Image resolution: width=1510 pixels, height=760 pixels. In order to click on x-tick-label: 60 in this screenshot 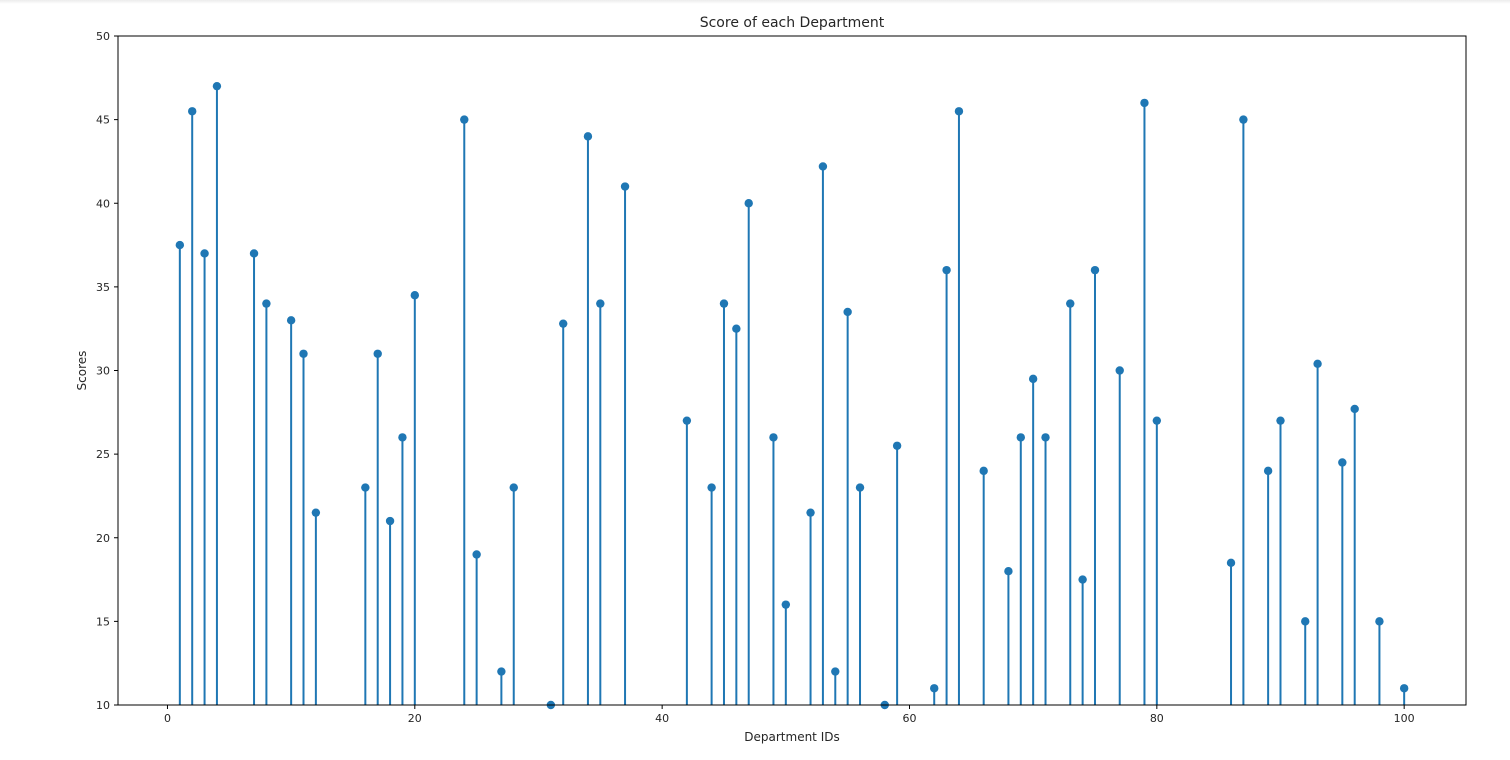, I will do `click(909, 718)`.